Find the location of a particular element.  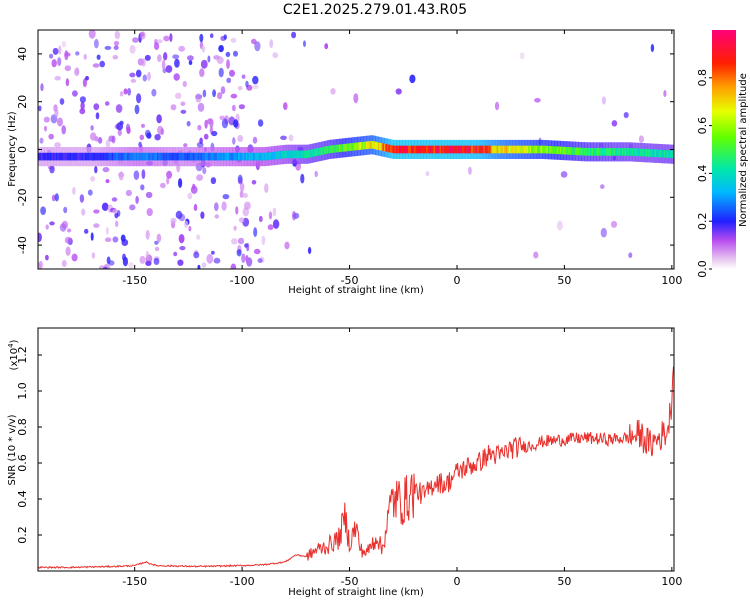

colorbar-ticks: 0.0 0.2 0.4 0.6 0.8 is located at coordinates (704, 173).